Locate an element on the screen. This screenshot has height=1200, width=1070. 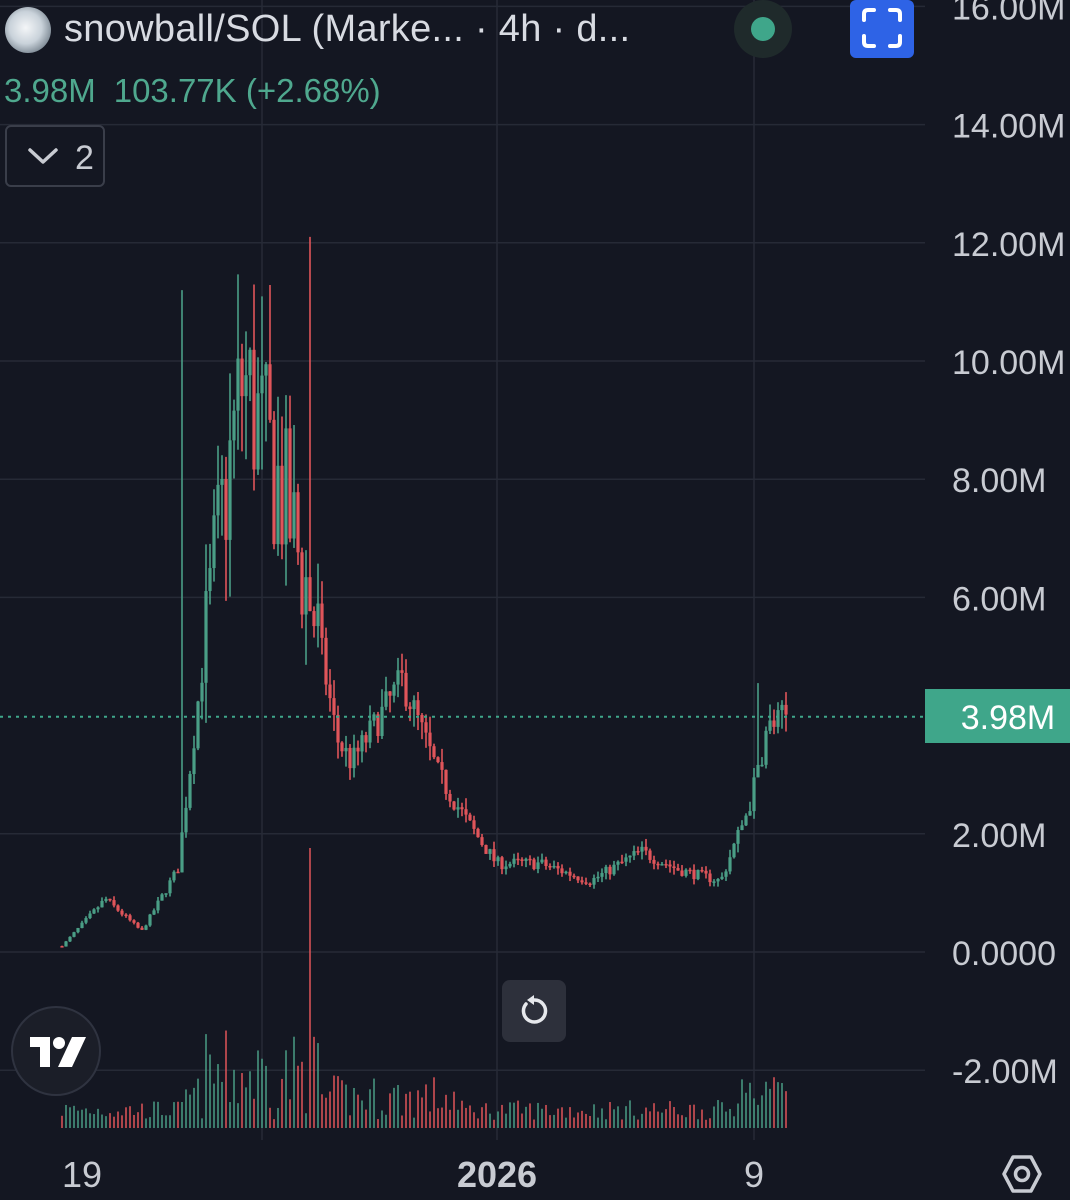
status-indicator is located at coordinates (763, 29).